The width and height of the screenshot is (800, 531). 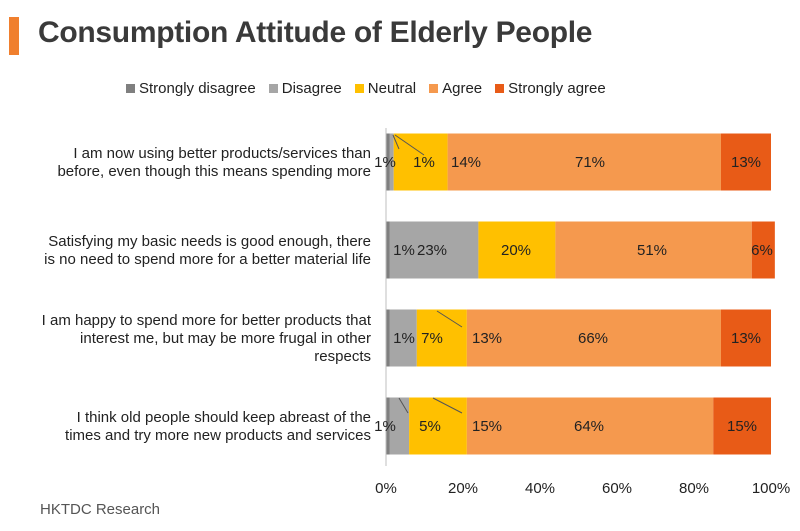 I want to click on legend-label-neutral: Neutral, so click(x=392, y=88).